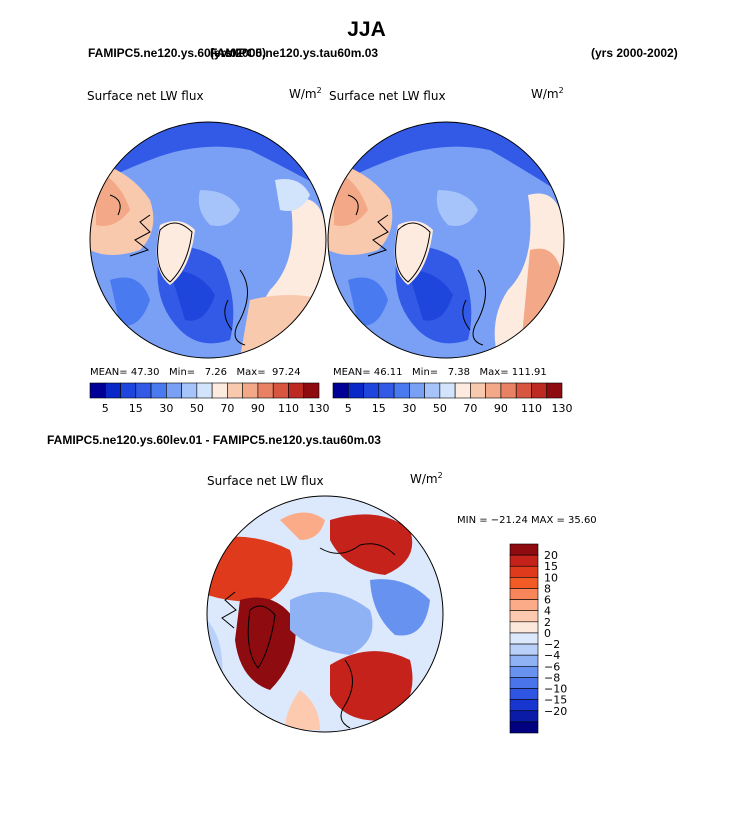 This screenshot has height=831, width=733. What do you see at coordinates (227, 408) in the screenshot?
I see `colorbar-top-tick-label: 70` at bounding box center [227, 408].